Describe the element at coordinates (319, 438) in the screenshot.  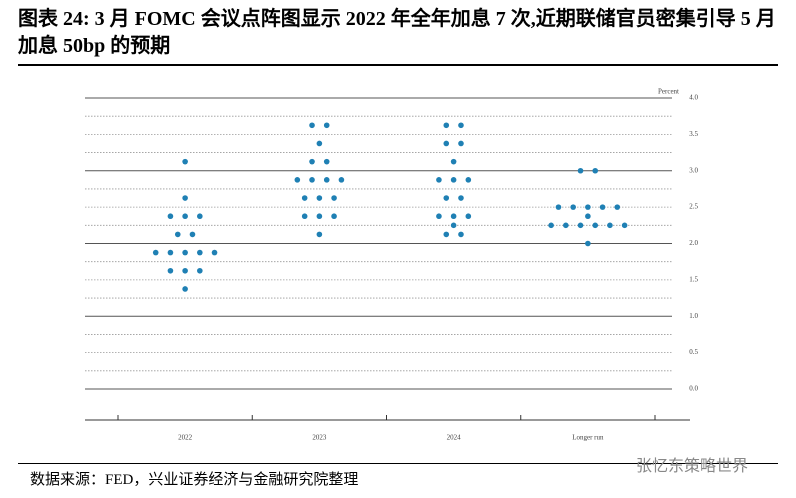
I see `x-tick-label: 2023` at that location.